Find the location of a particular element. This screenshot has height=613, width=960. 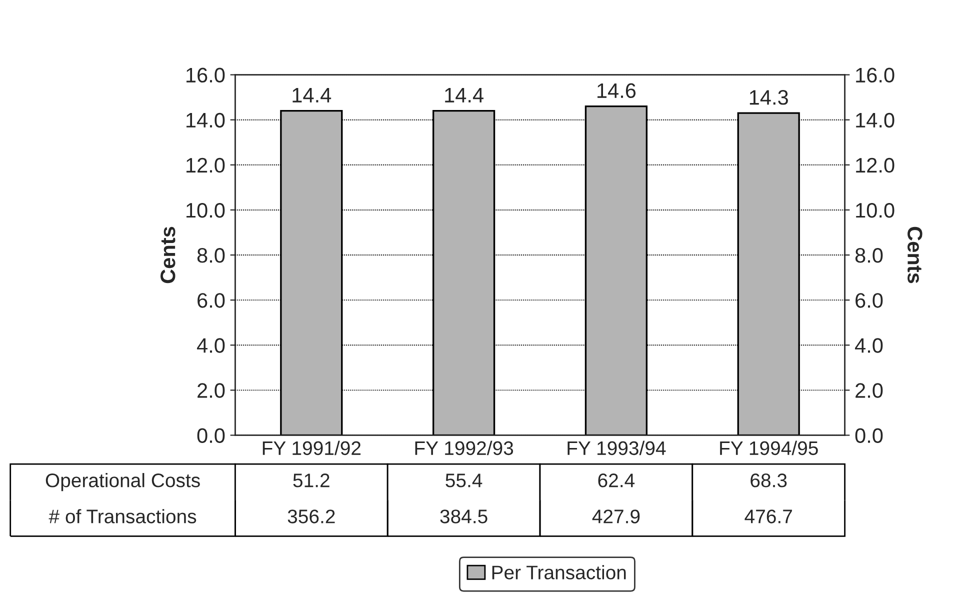

text: 476.7 is located at coordinates (768, 517).